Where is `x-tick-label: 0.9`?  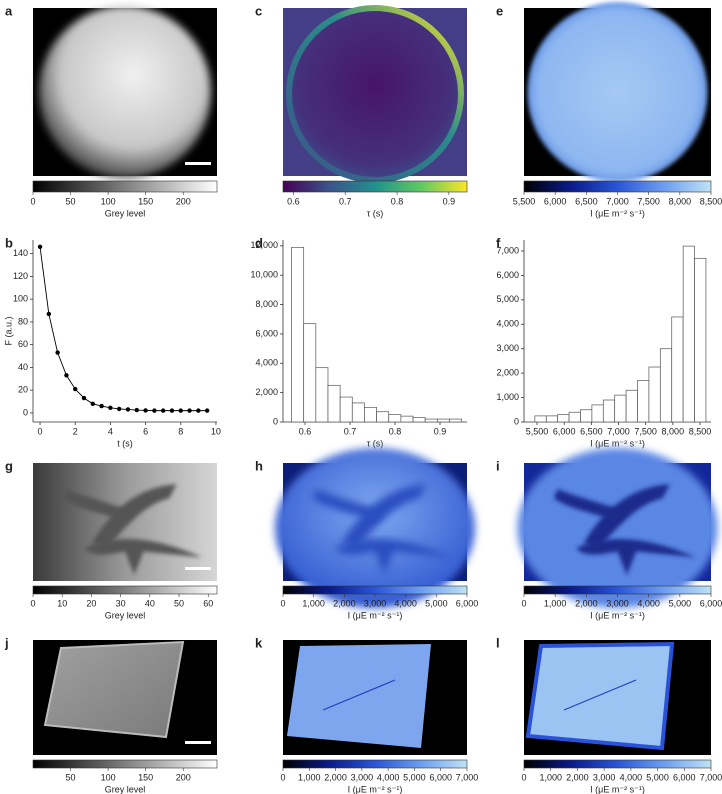
x-tick-label: 0.9 is located at coordinates (440, 431).